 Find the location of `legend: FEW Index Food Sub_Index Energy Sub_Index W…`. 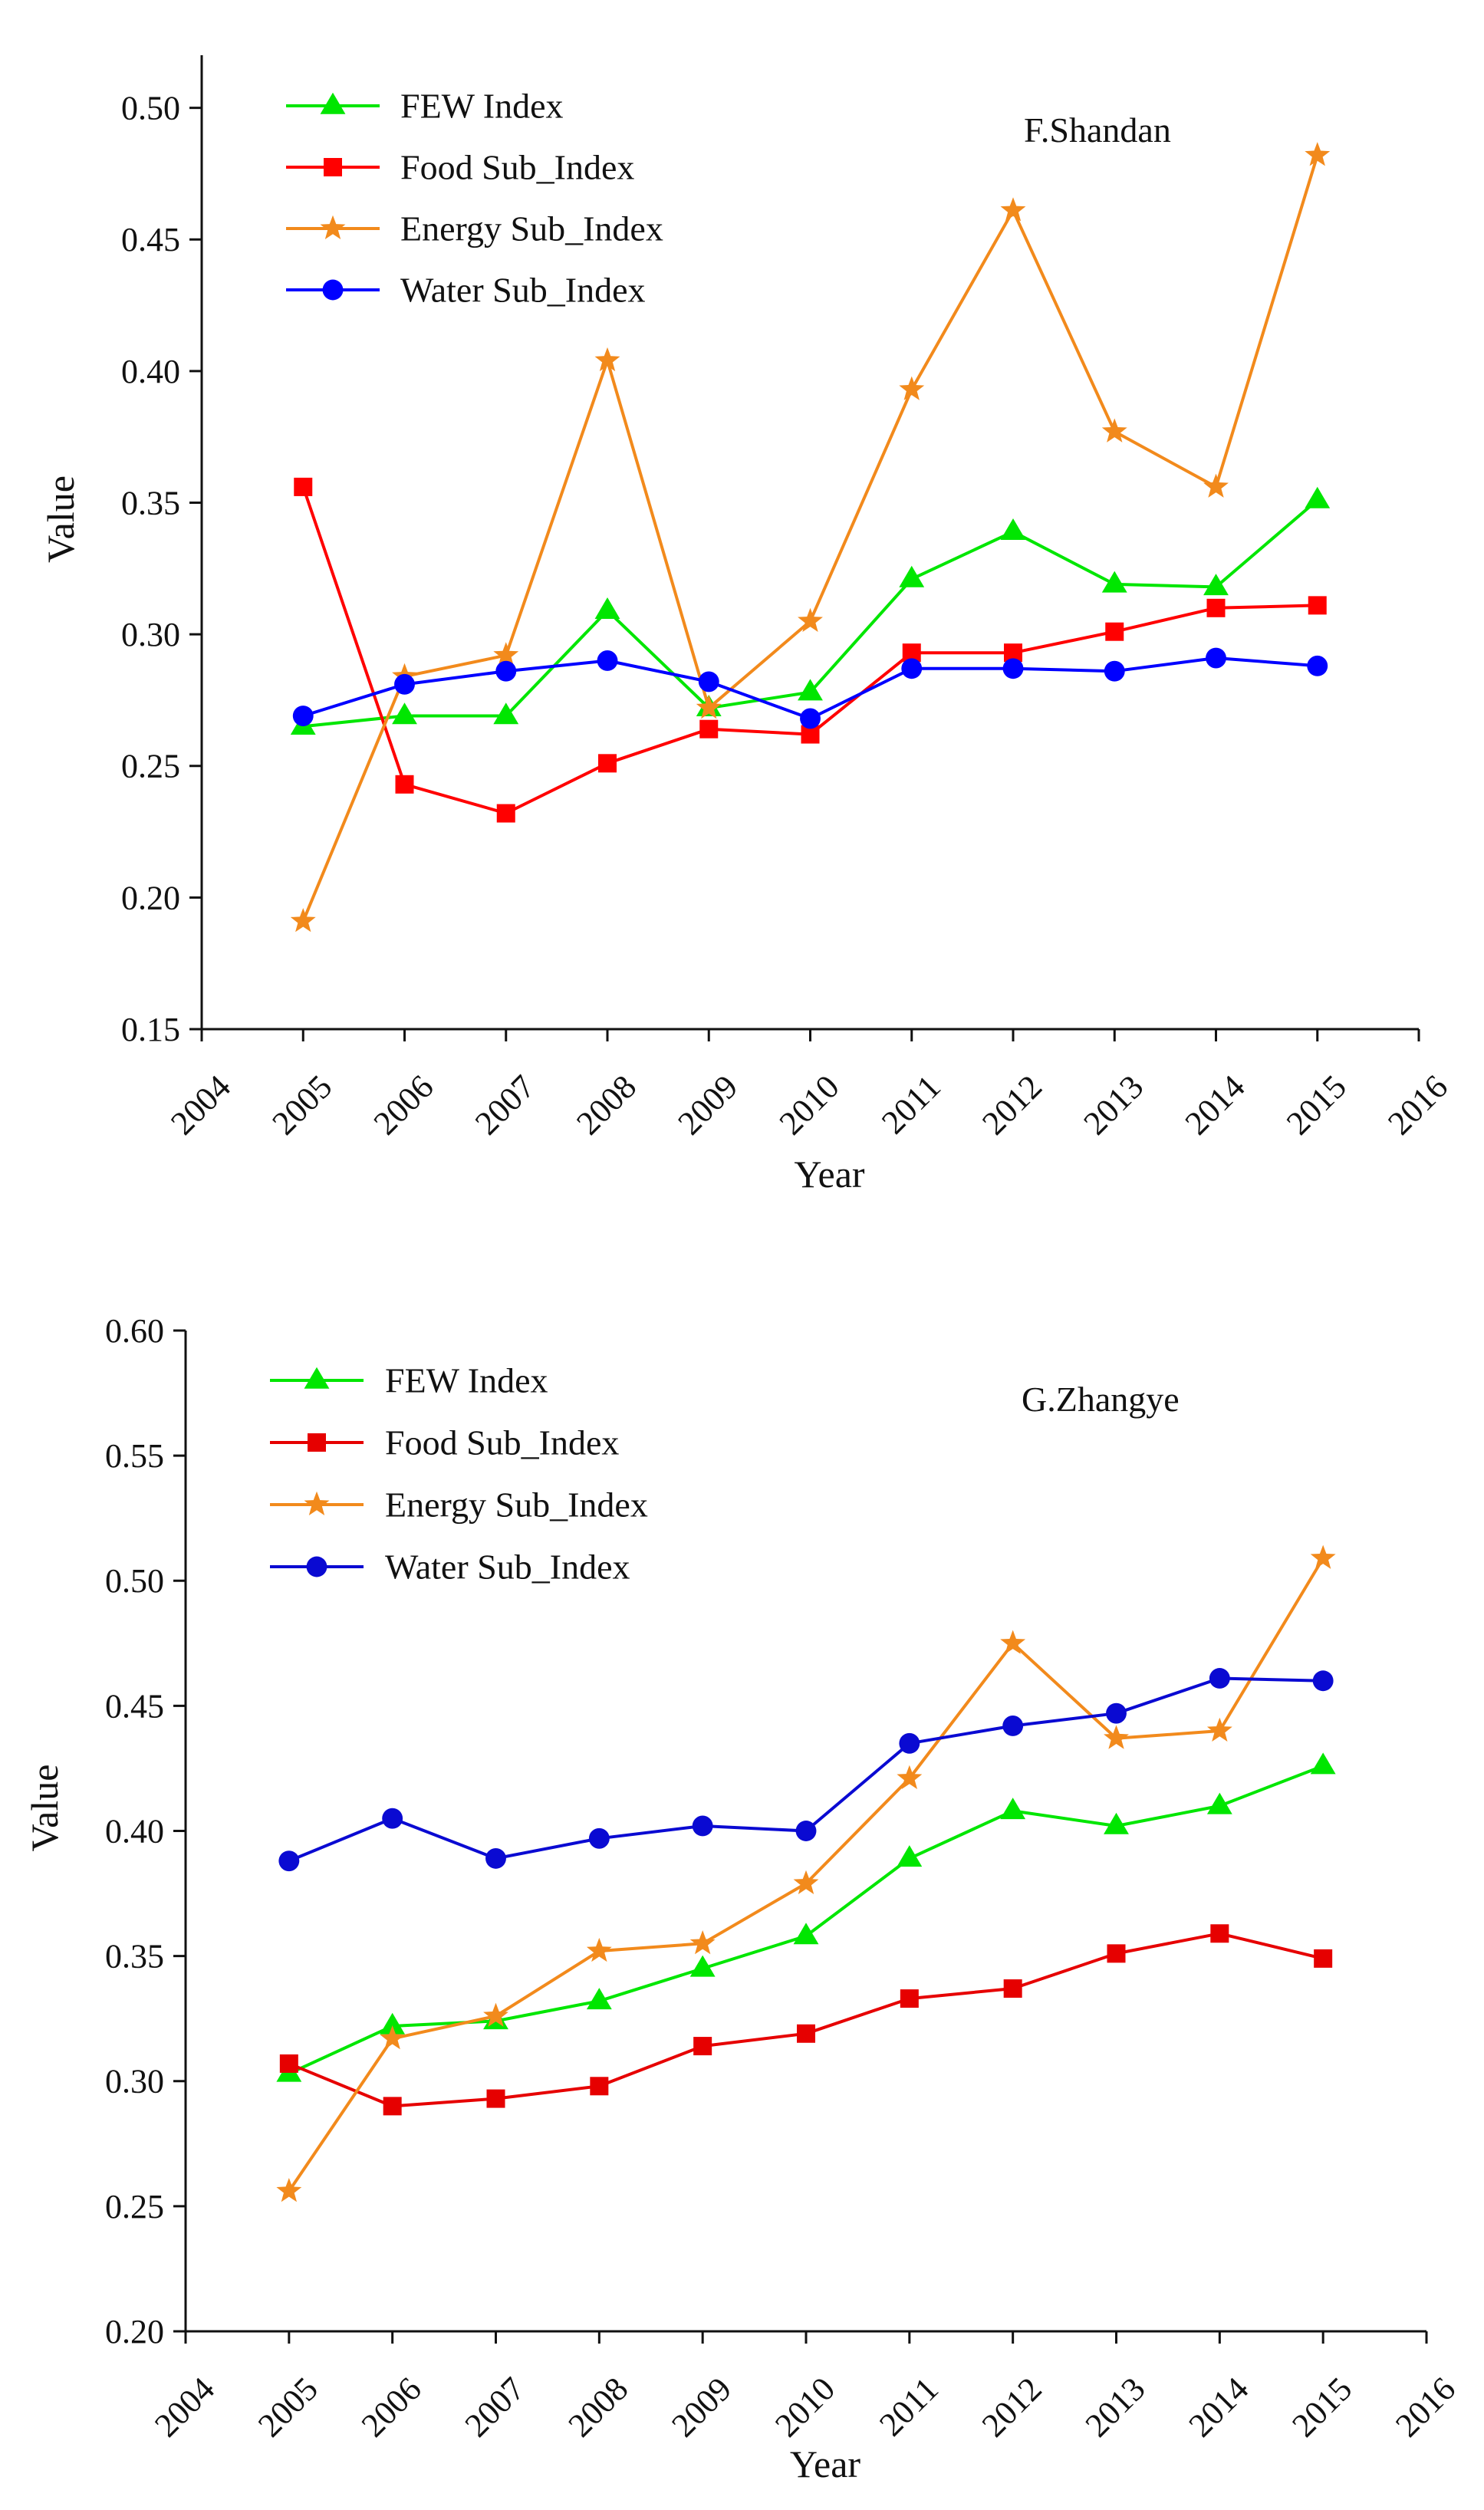

legend: FEW Index Food Sub_Index Energy Sub_Index W… is located at coordinates (459, 1474).